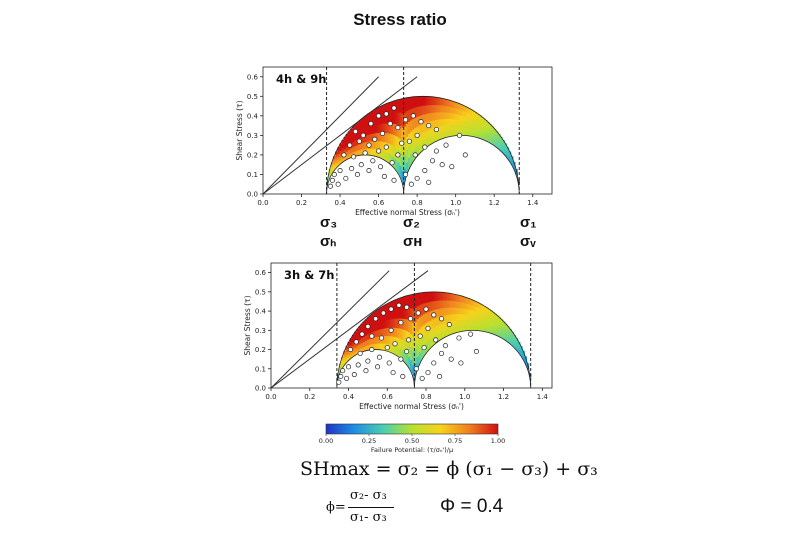 The width and height of the screenshot is (800, 533). I want to click on phi-numerator: σ₂- σ₃, so click(368, 495).